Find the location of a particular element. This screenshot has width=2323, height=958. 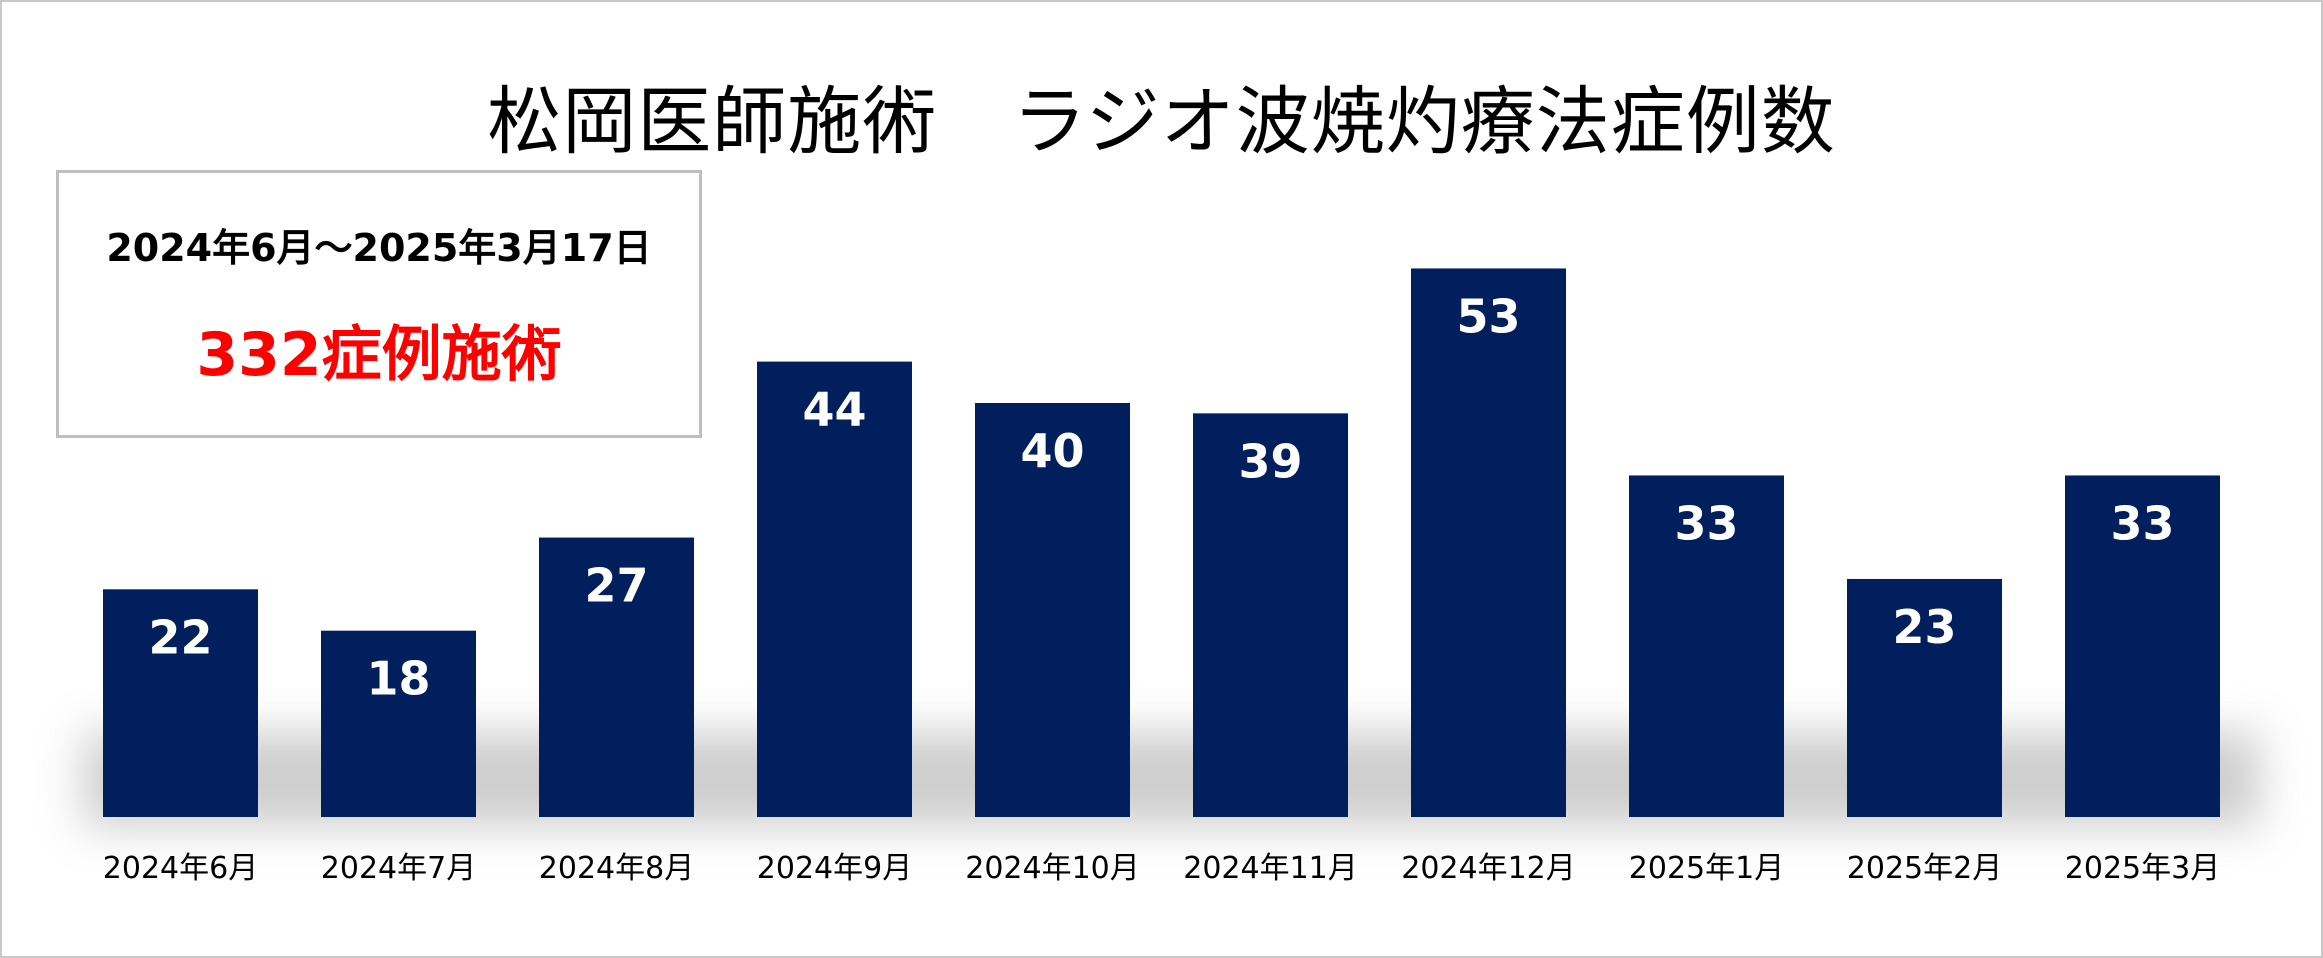

summary-period: 2024年6月～2025年3月17日 is located at coordinates (379, 248).